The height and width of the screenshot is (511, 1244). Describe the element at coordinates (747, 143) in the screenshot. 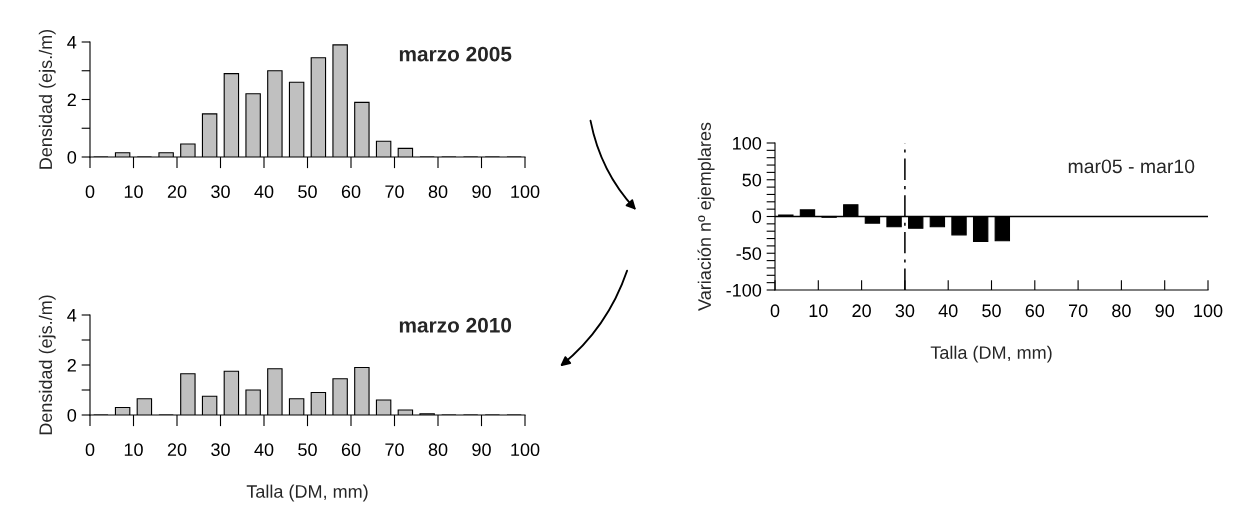

I see `y-tick-label: 100` at that location.